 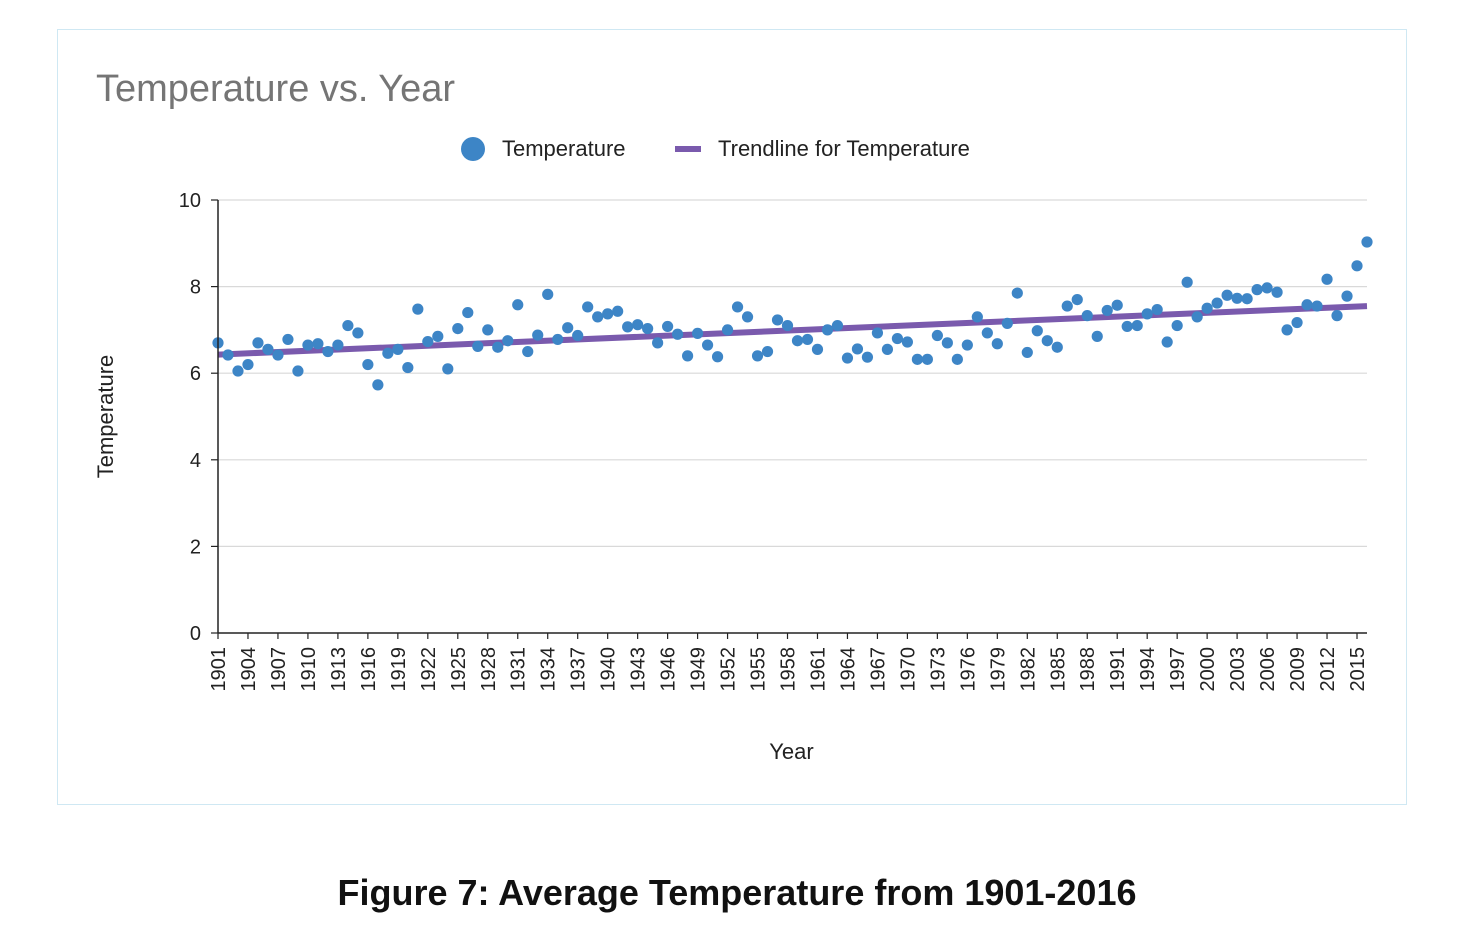 I want to click on data-point-1970, so click(x=907, y=342).